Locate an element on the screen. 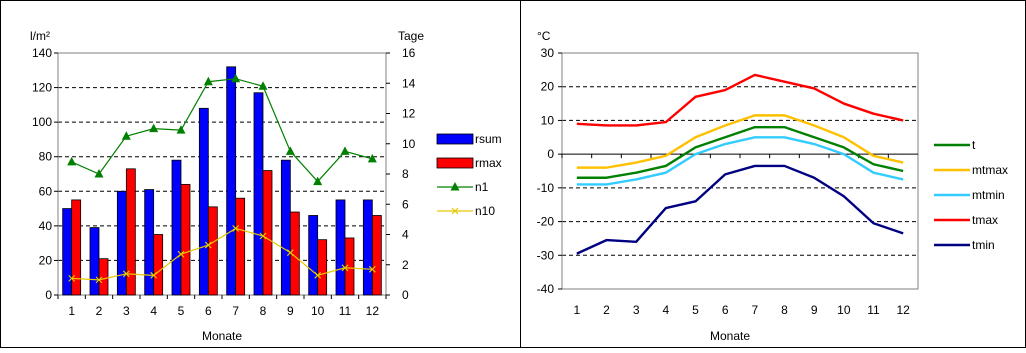  y-tick-label: 60 is located at coordinates (46, 191).